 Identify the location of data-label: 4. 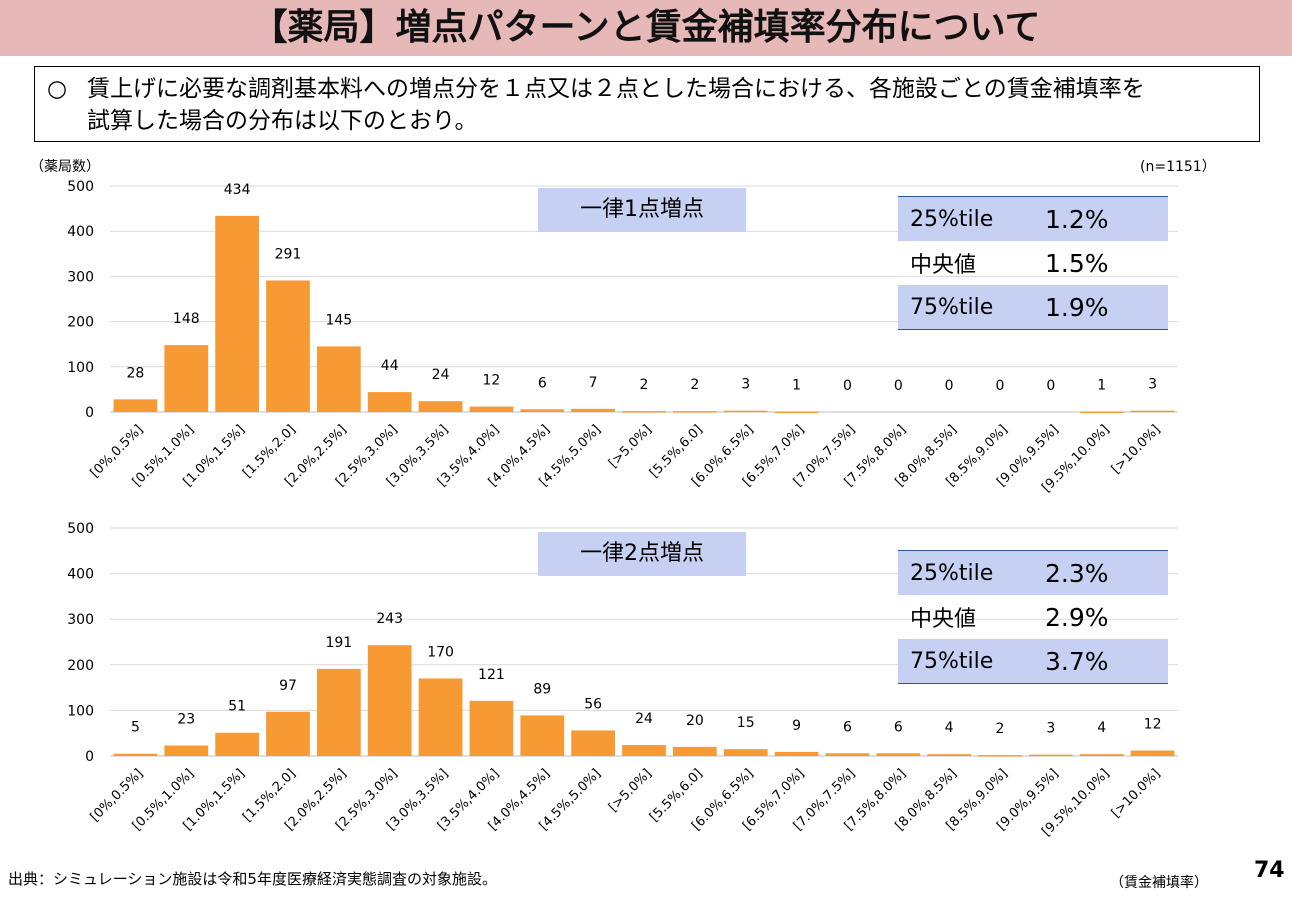
(949, 728).